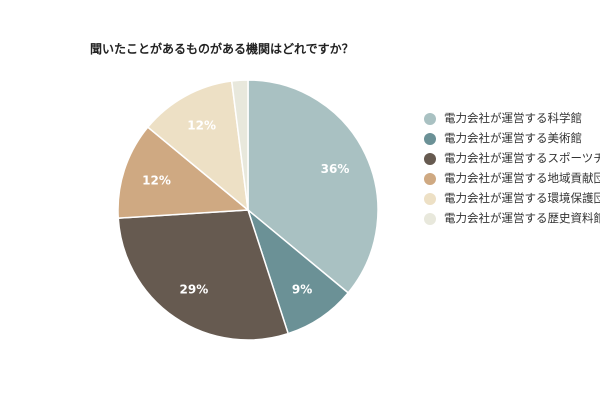 This screenshot has height=400, width=600. What do you see at coordinates (201, 126) in the screenshot?
I see `slice-value-label-5: 12%` at bounding box center [201, 126].